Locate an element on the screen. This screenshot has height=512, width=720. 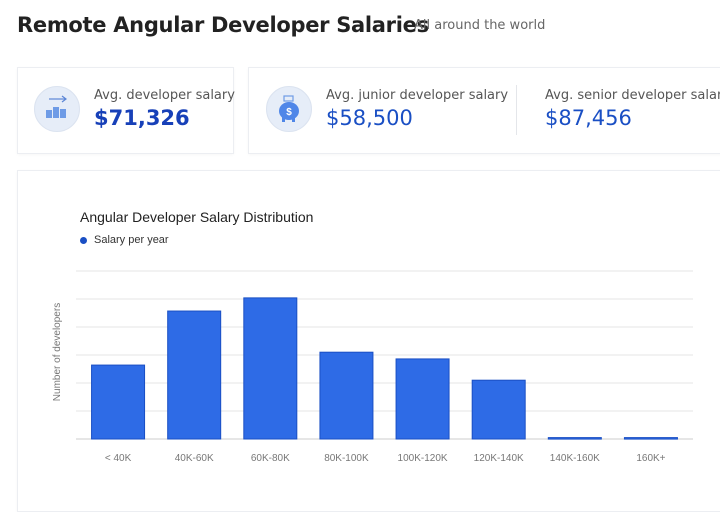
chart-title: Angular Developer Salary Distribution is located at coordinates (197, 217).